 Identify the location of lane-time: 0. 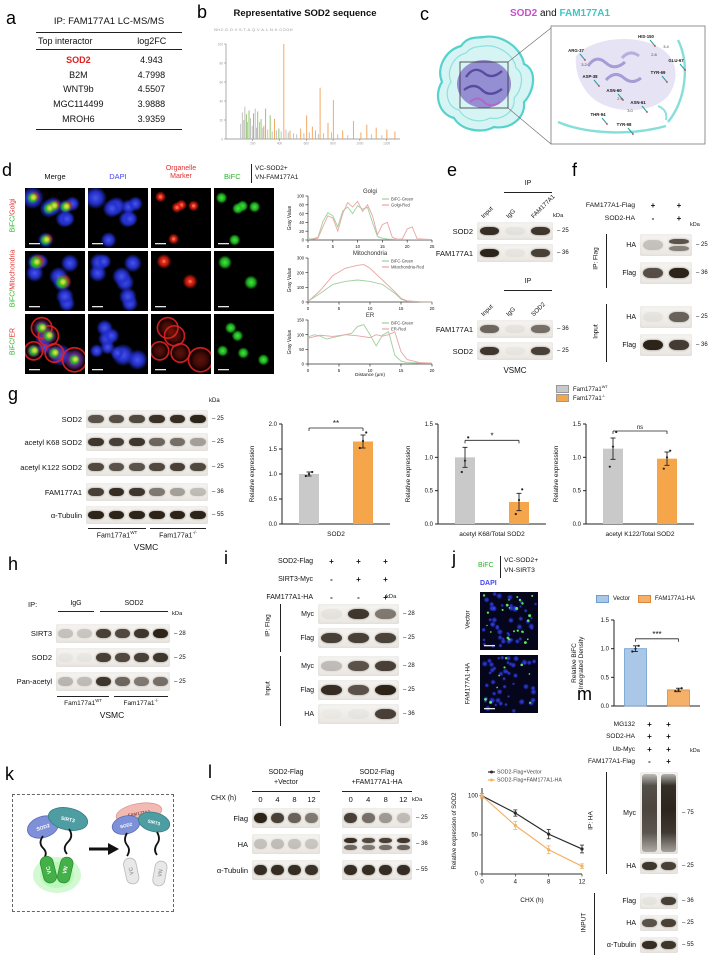
(350, 799).